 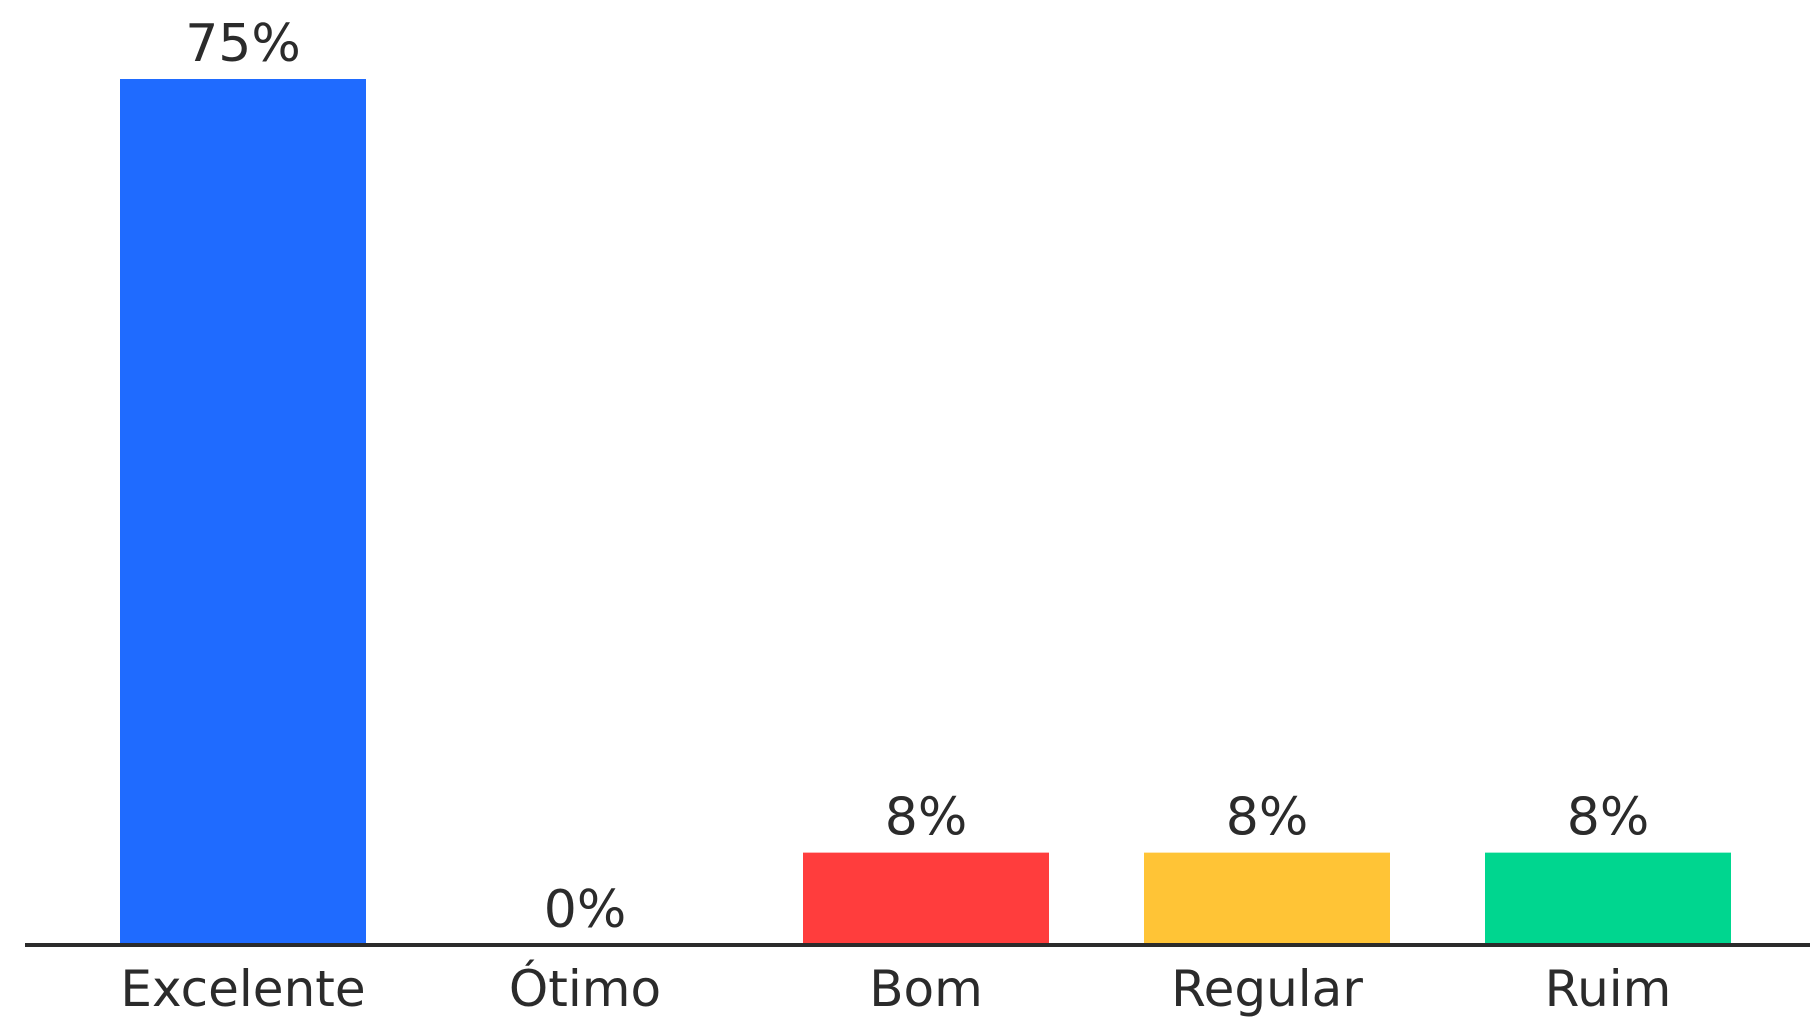 I want to click on bar-bom, so click(x=926, y=898).